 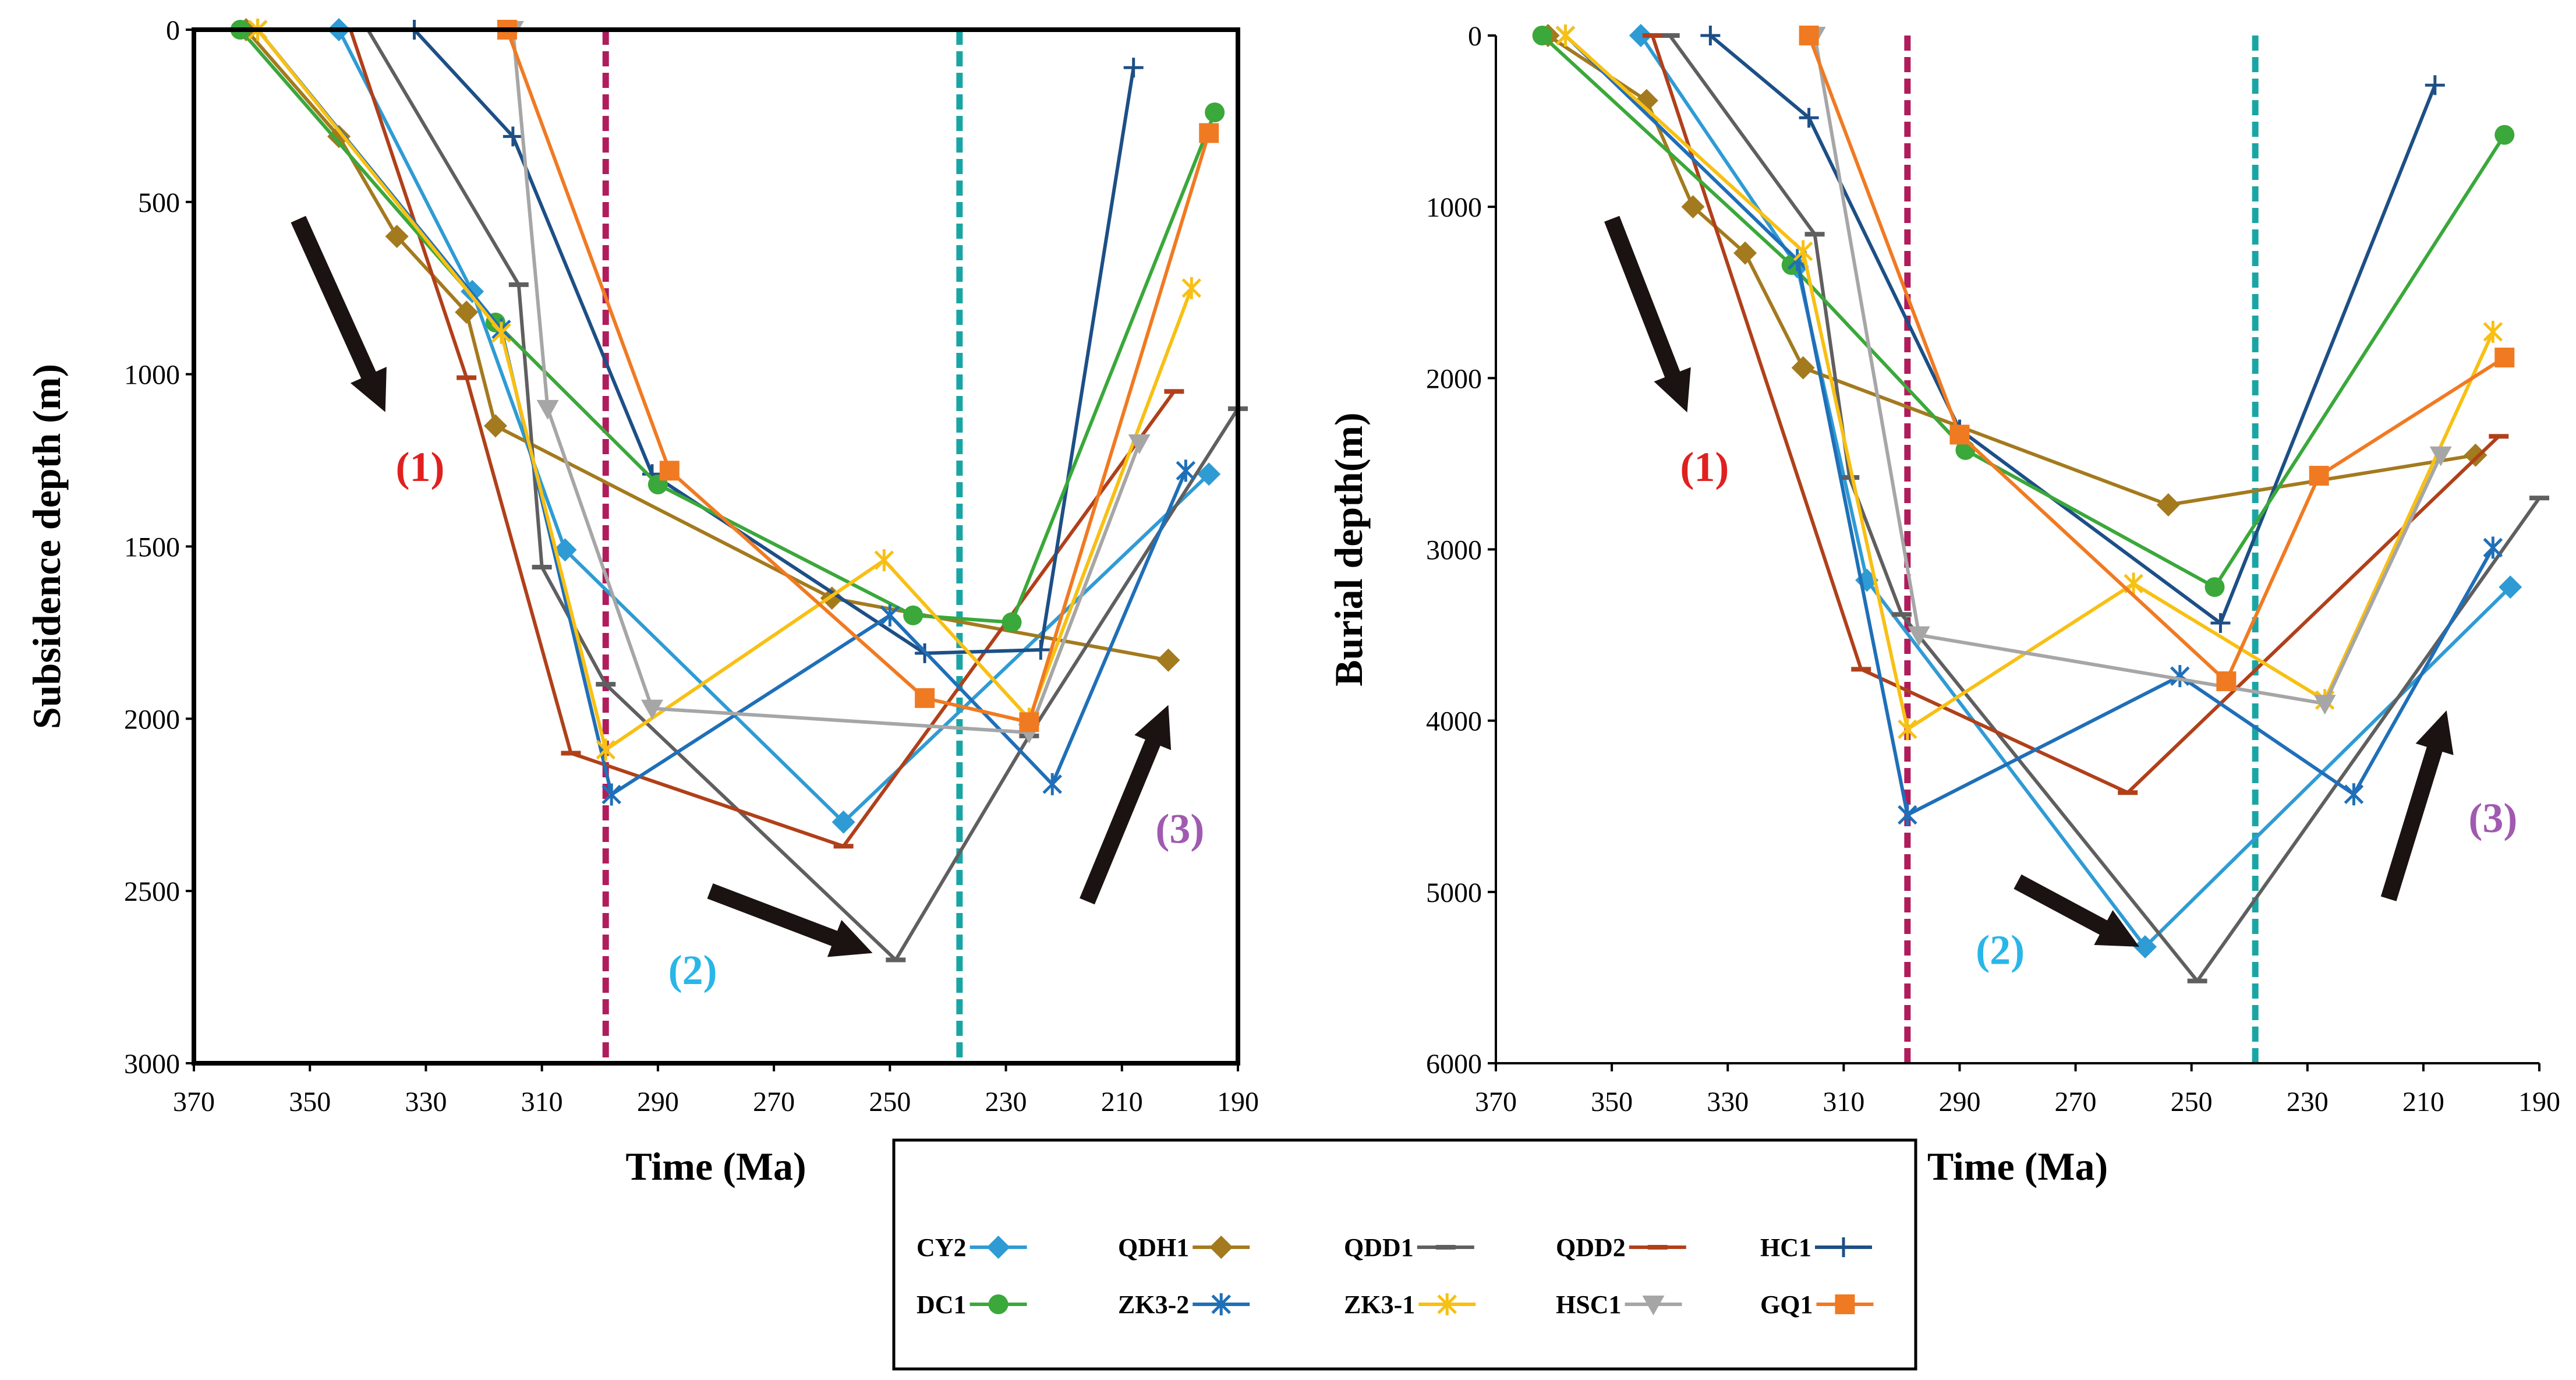 I want to click on y-tick-label: 5000, so click(x=1454, y=892).